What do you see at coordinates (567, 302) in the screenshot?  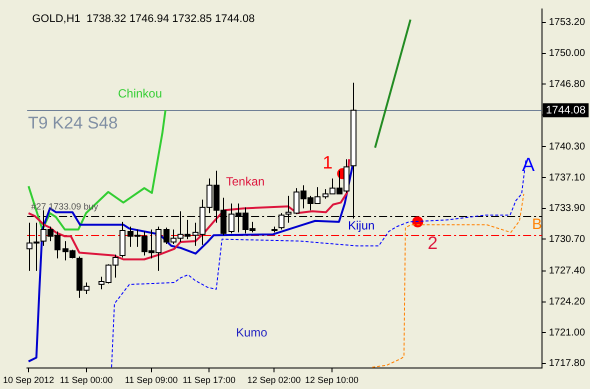 I see `y-tick-label: 1724.20` at bounding box center [567, 302].